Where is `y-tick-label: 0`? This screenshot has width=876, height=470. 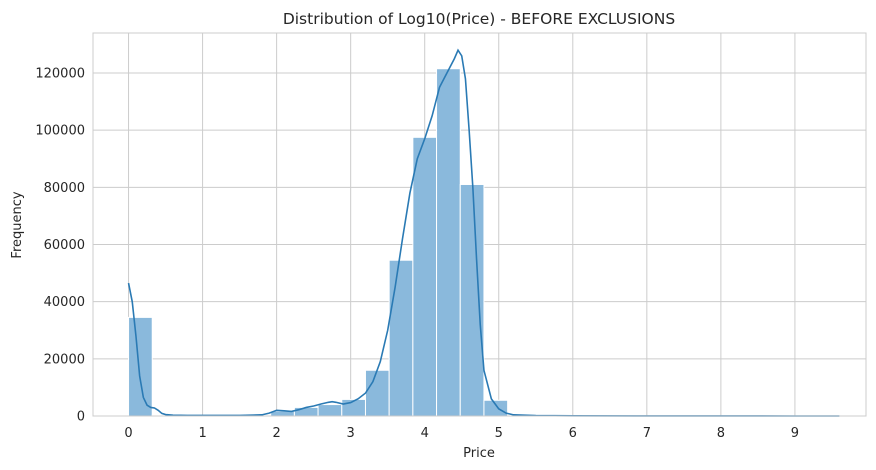 y-tick-label: 0 is located at coordinates (81, 417).